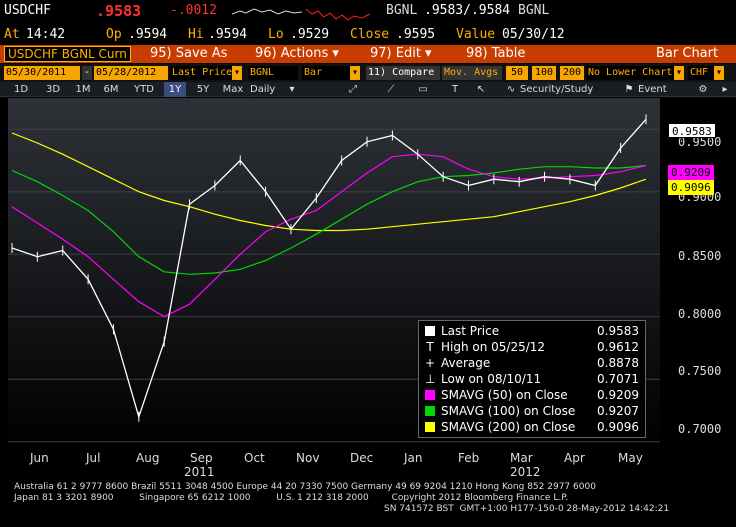 This screenshot has height=527, width=736. I want to click on lower-chart-dropdown-icon: ▾, so click(679, 73).